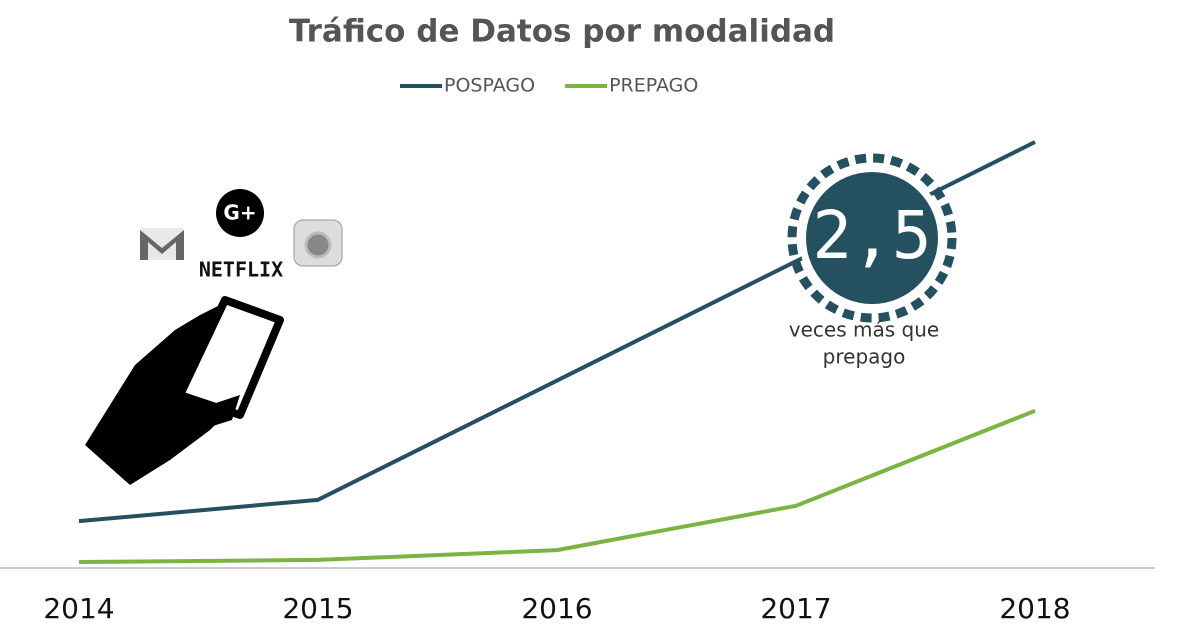  What do you see at coordinates (864, 330) in the screenshot?
I see `annotation-text: veces más que` at bounding box center [864, 330].